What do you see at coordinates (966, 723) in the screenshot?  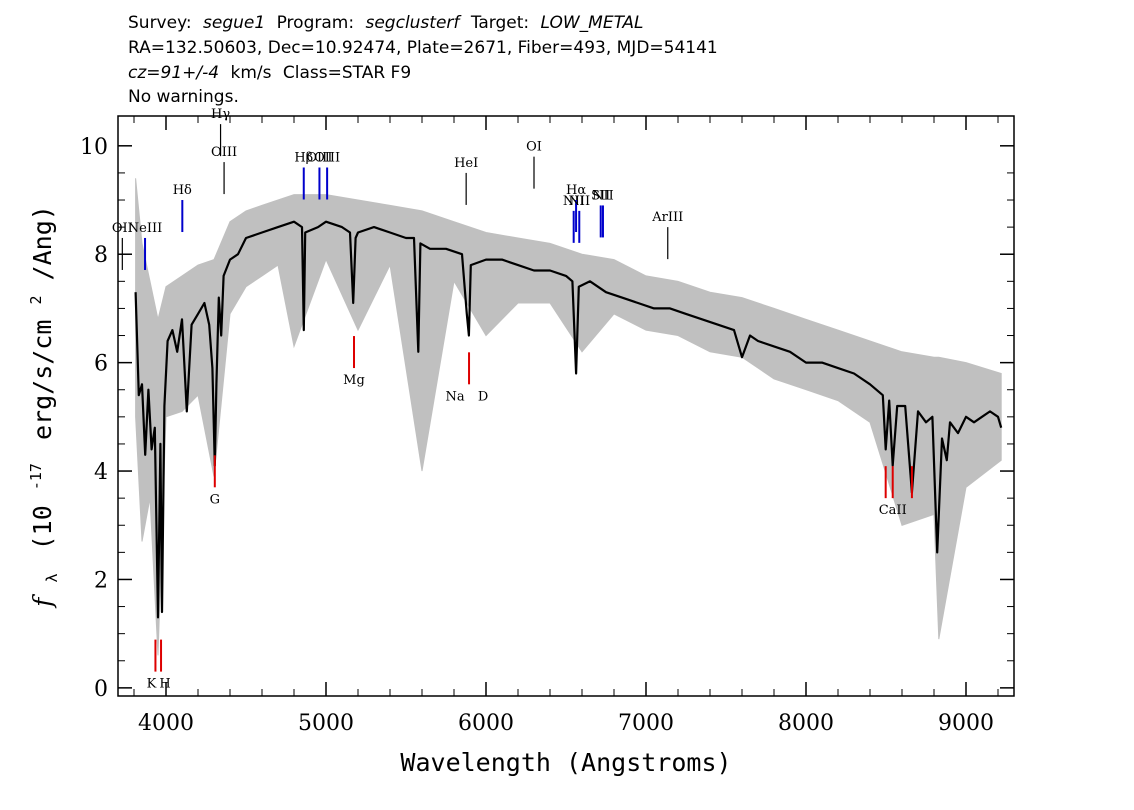 I see `x-tick-label: 9000` at bounding box center [966, 723].